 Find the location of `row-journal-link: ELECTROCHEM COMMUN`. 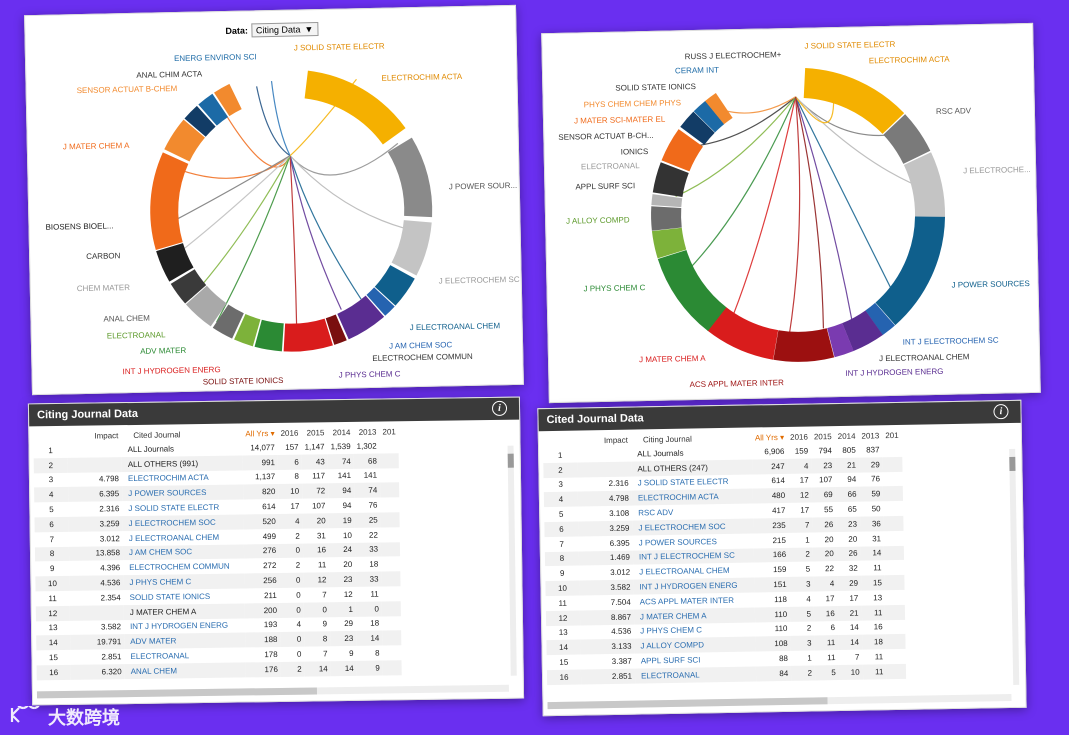

row-journal-link: ELECTROCHEM COMMUN is located at coordinates (179, 567).